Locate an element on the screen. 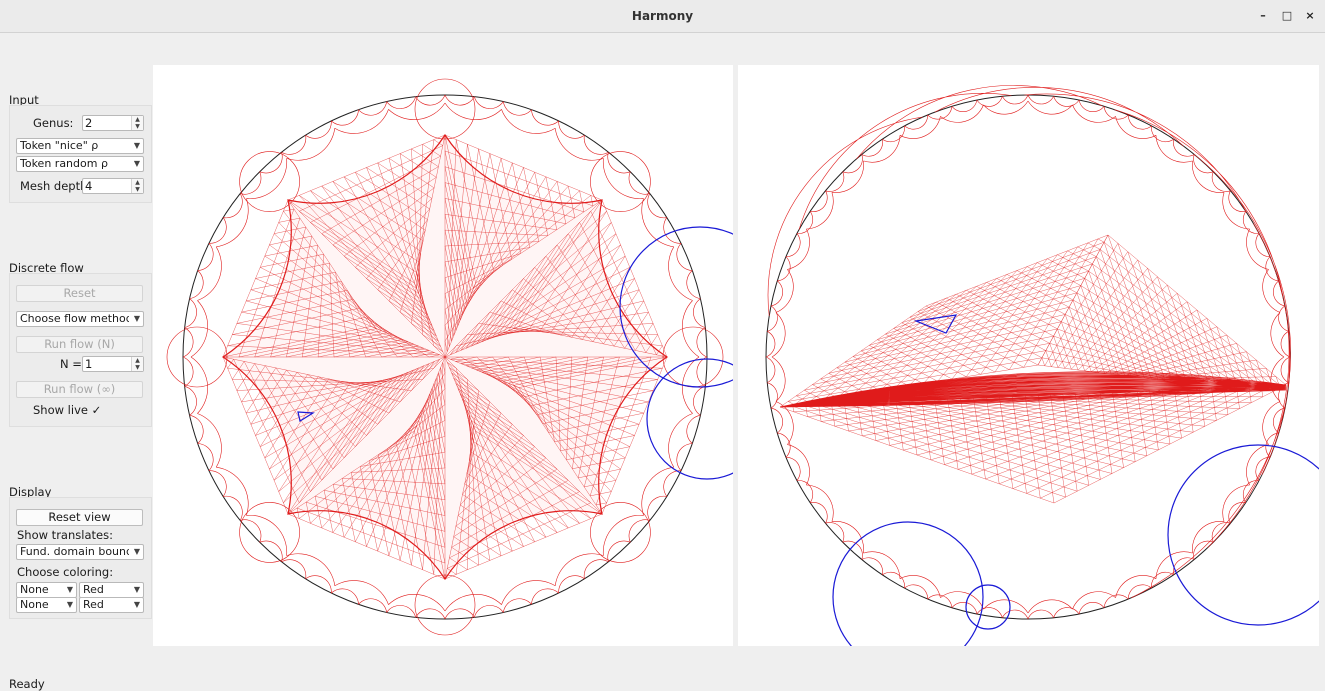 Image resolution: width=1325 pixels, height=691 pixels. genus-spinbox: 2 ▲ ▼ is located at coordinates (113, 123).